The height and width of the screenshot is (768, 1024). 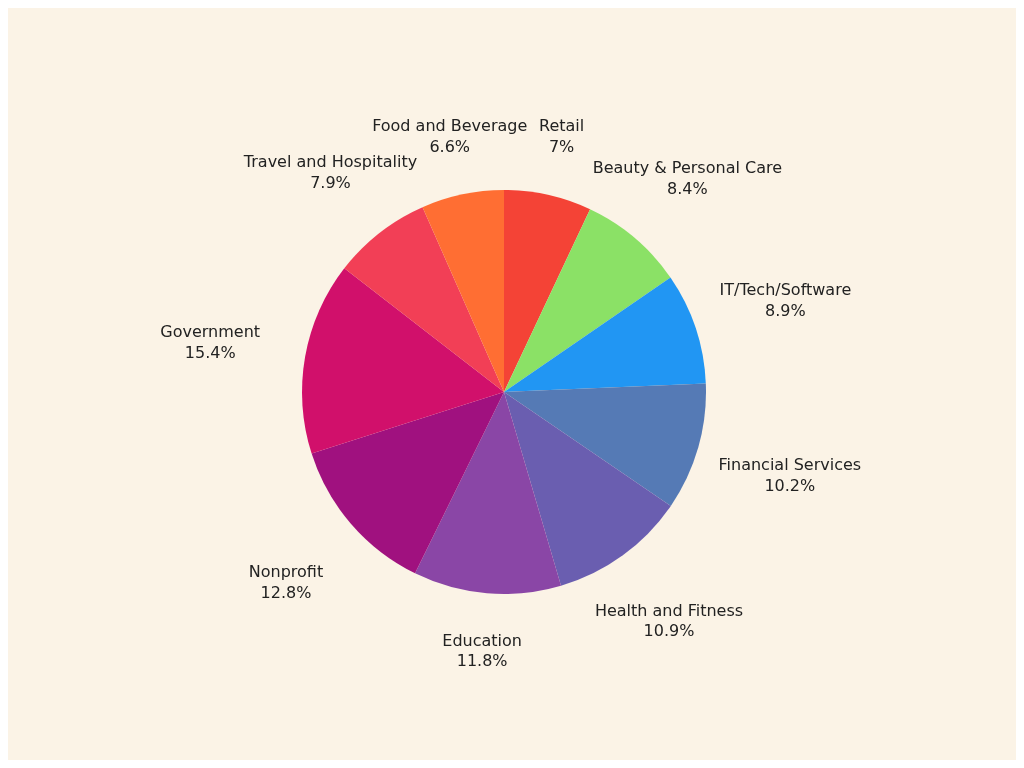 What do you see at coordinates (330, 182) in the screenshot?
I see `data-label: 7.9%` at bounding box center [330, 182].